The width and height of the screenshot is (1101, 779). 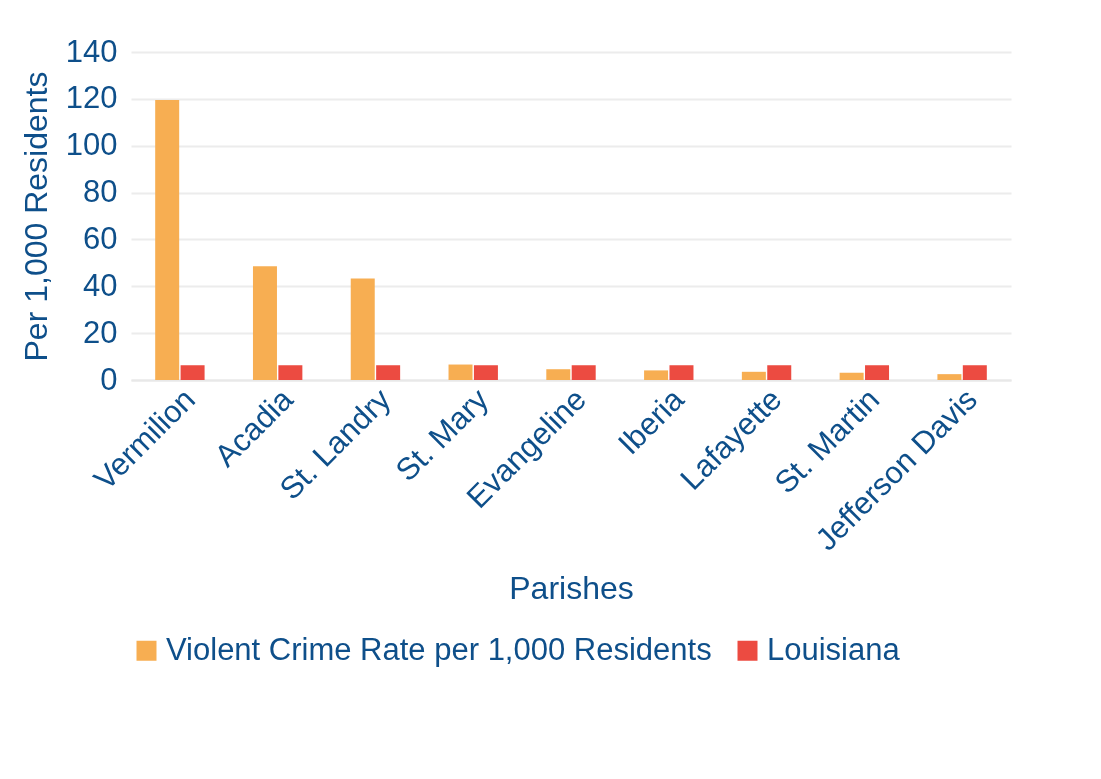 What do you see at coordinates (91, 145) in the screenshot?
I see `y-tick-label: 100` at bounding box center [91, 145].